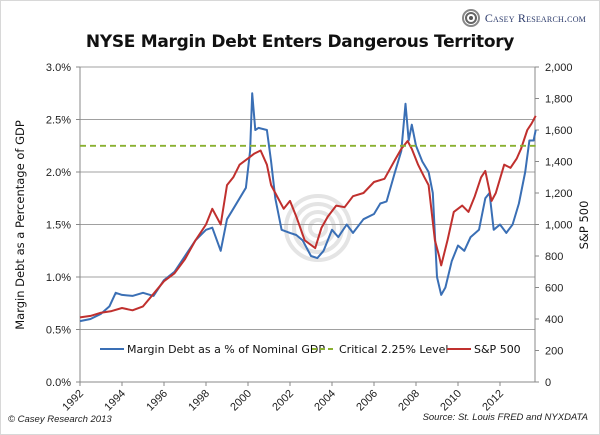 Image resolution: width=600 pixels, height=435 pixels. I want to click on y2-tick-label: 1,400, so click(559, 163).